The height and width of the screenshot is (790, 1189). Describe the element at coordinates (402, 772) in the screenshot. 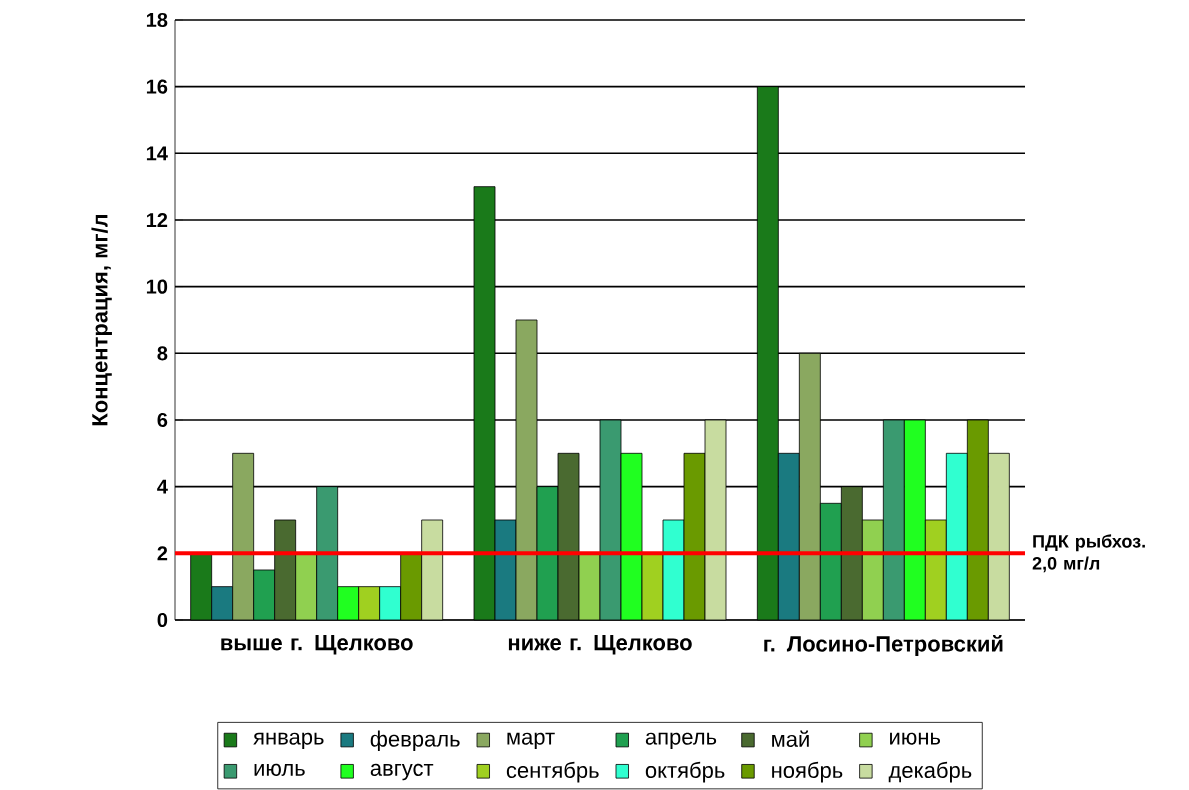

I see `legend-label: август` at that location.